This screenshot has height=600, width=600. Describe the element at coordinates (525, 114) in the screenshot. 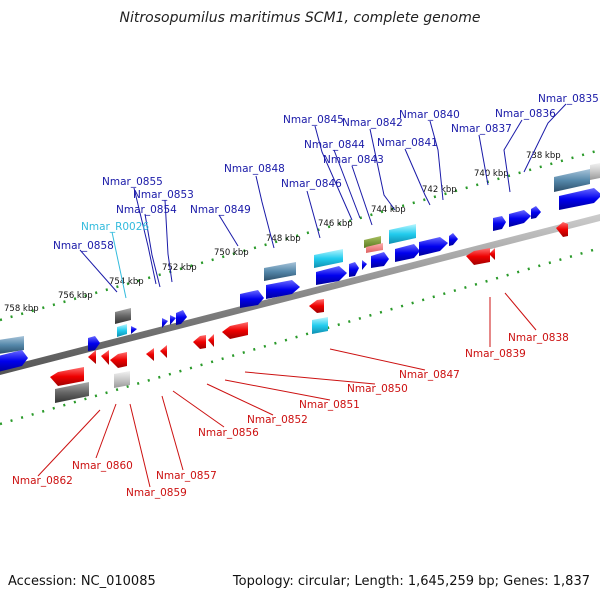

I see `gene-label: Nmar_0836` at that location.